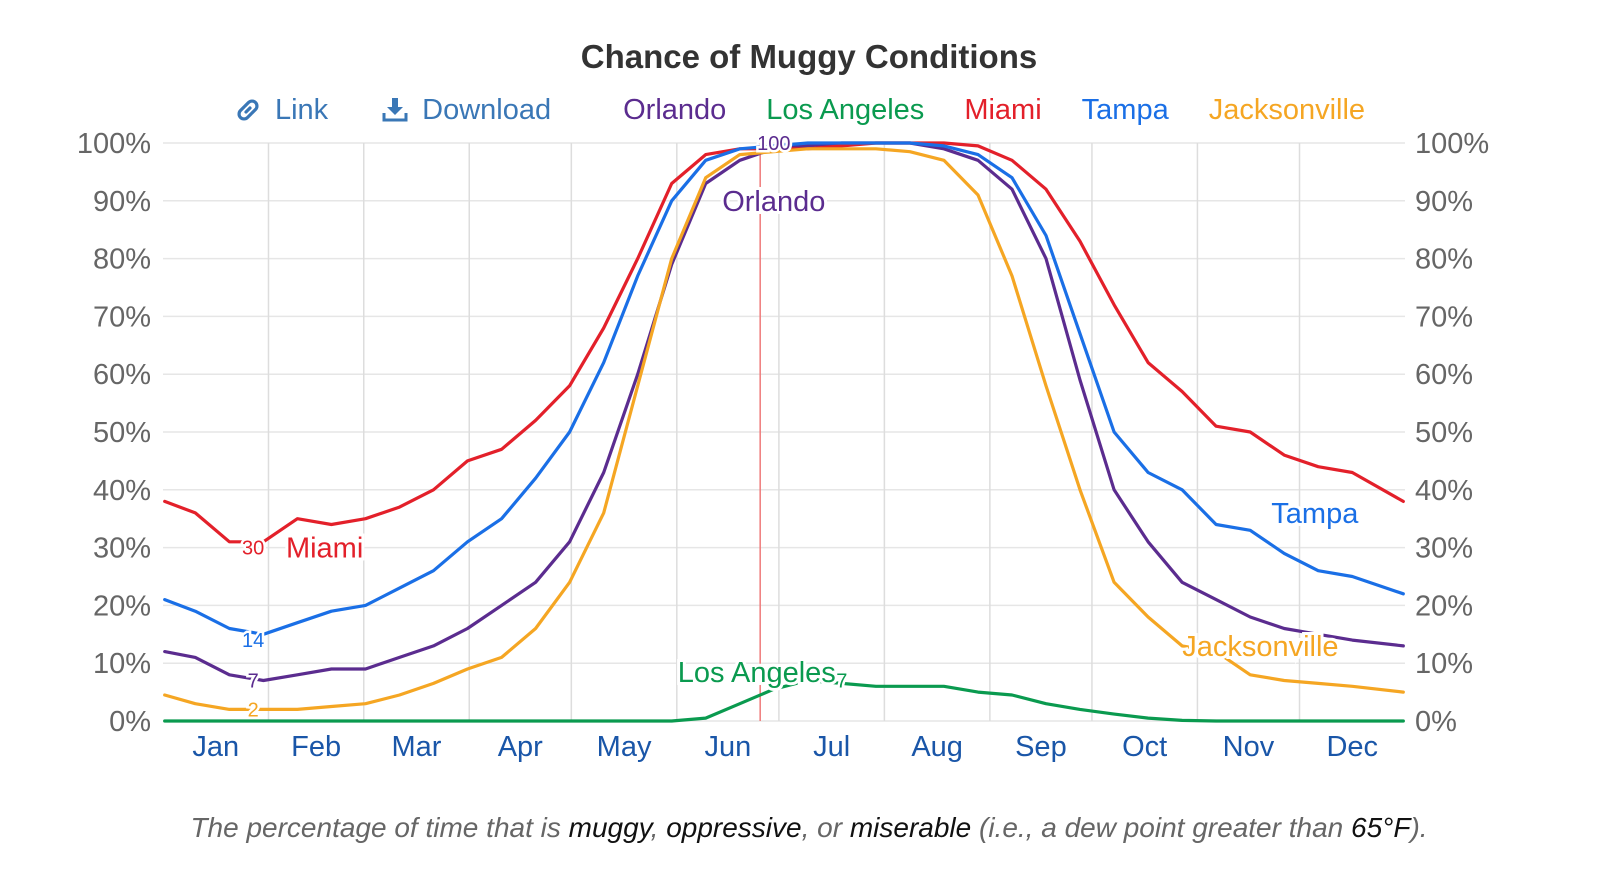 This screenshot has height=872, width=1618. I want to click on y-tick-label-right: 0%, so click(1436, 722).